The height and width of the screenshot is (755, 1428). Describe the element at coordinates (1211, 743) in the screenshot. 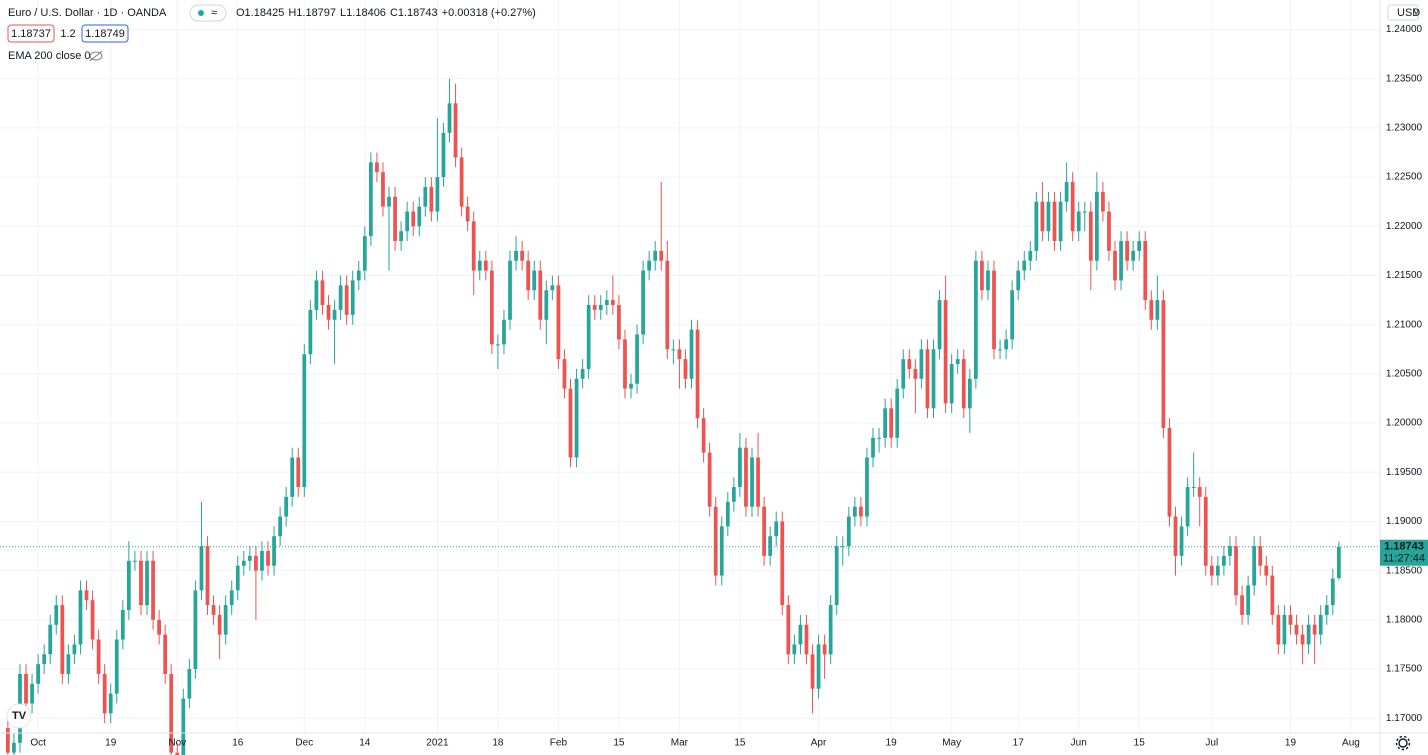

I see `x-tick-label: Jul` at that location.